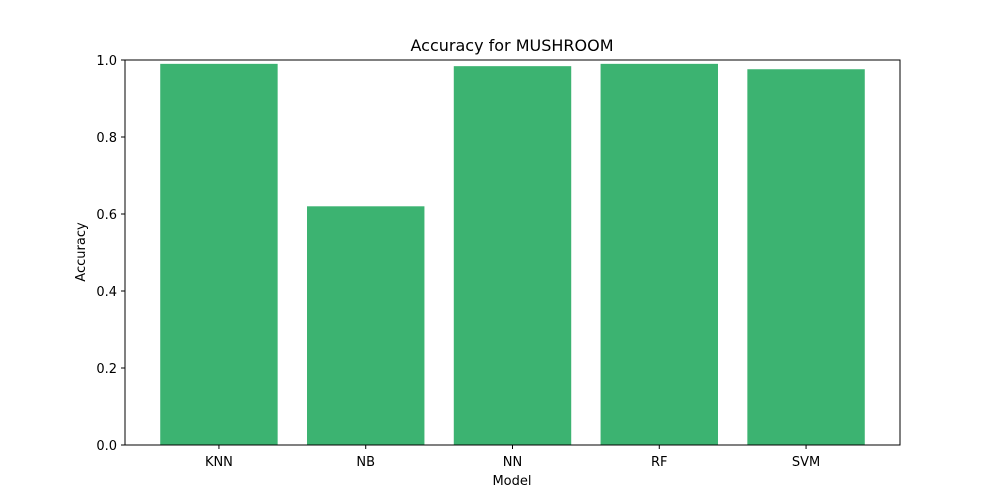 The width and height of the screenshot is (1000, 500). I want to click on x-axis-ticks: KNN NB NN RF SVM, so click(512, 457).